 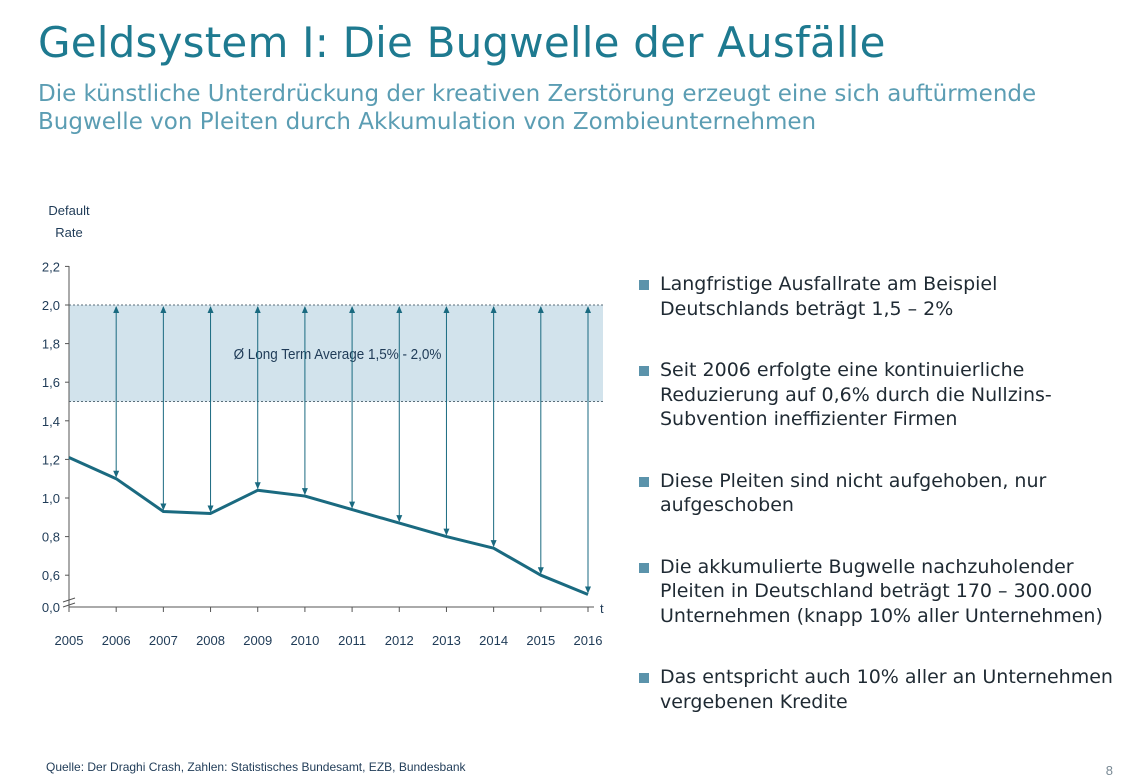 What do you see at coordinates (399, 640) in the screenshot?
I see `x-tick-label: 2012` at bounding box center [399, 640].